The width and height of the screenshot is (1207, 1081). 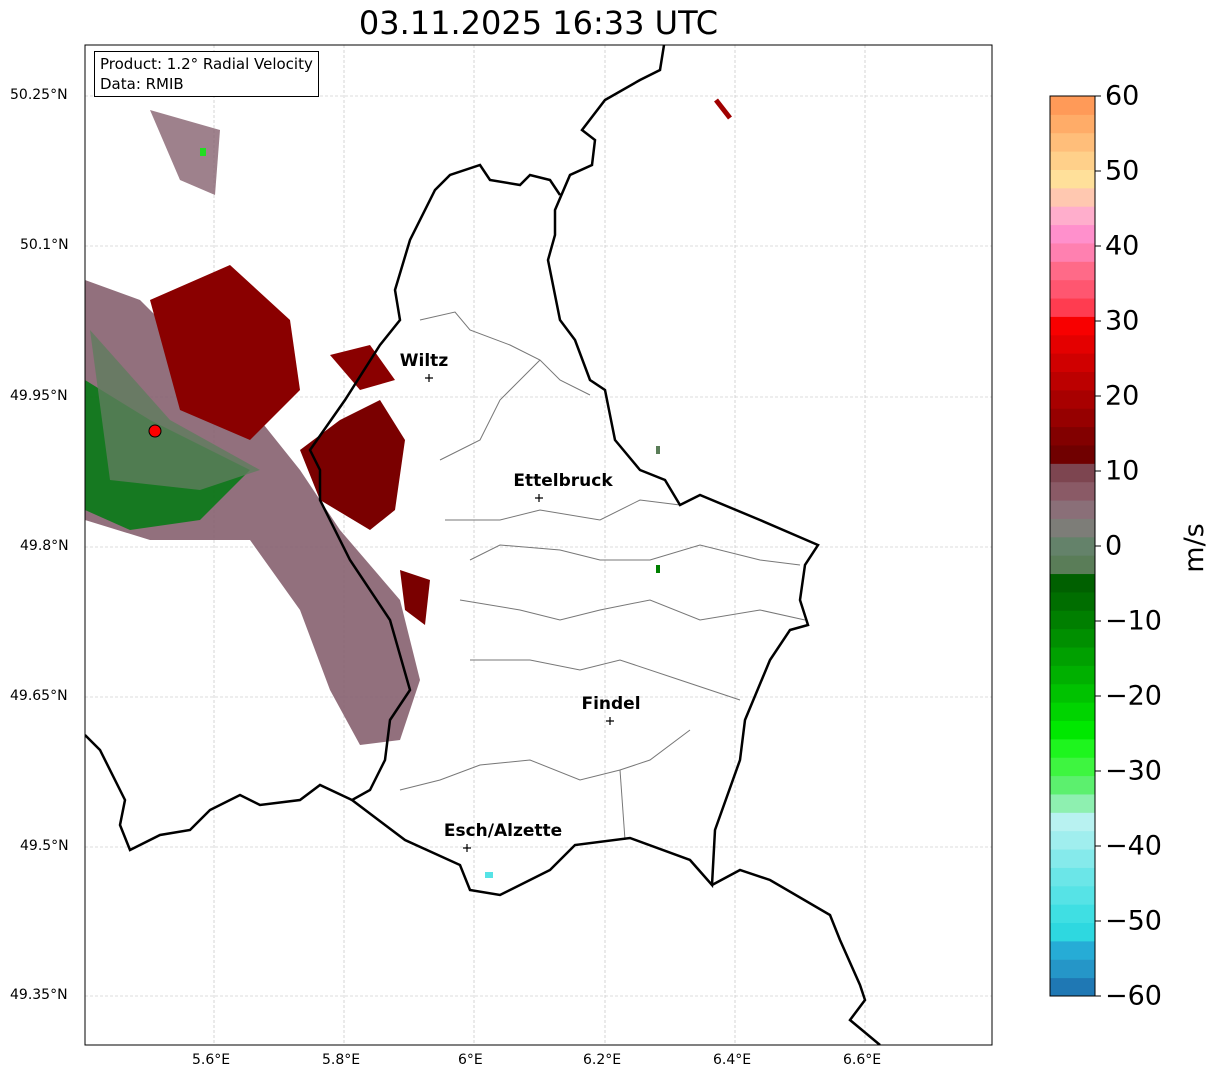 I want to click on lon-tick: 6.4°E, so click(x=732, y=1060).